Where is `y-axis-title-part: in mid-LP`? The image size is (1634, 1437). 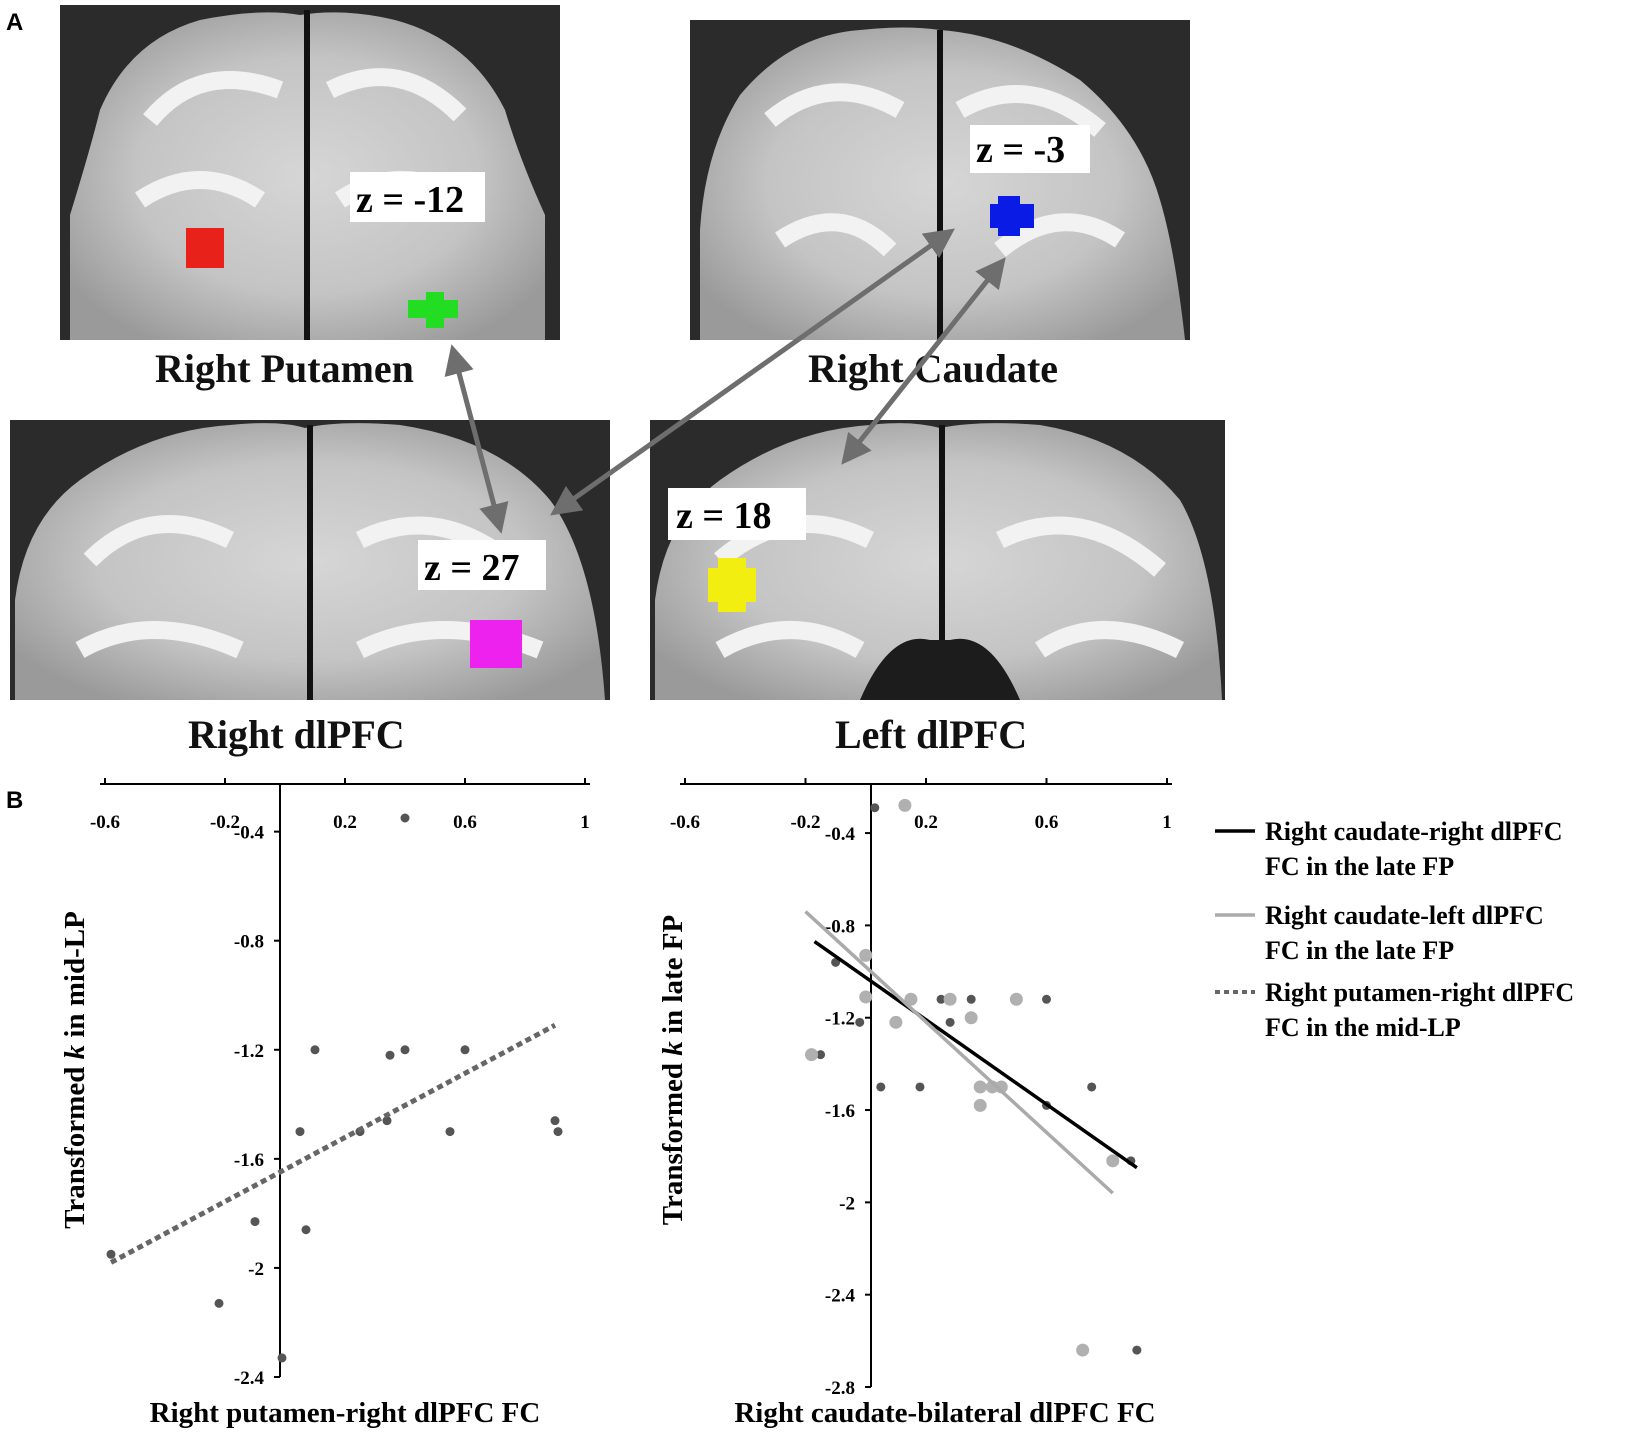
y-axis-title-part: in mid-LP is located at coordinates (75, 978).